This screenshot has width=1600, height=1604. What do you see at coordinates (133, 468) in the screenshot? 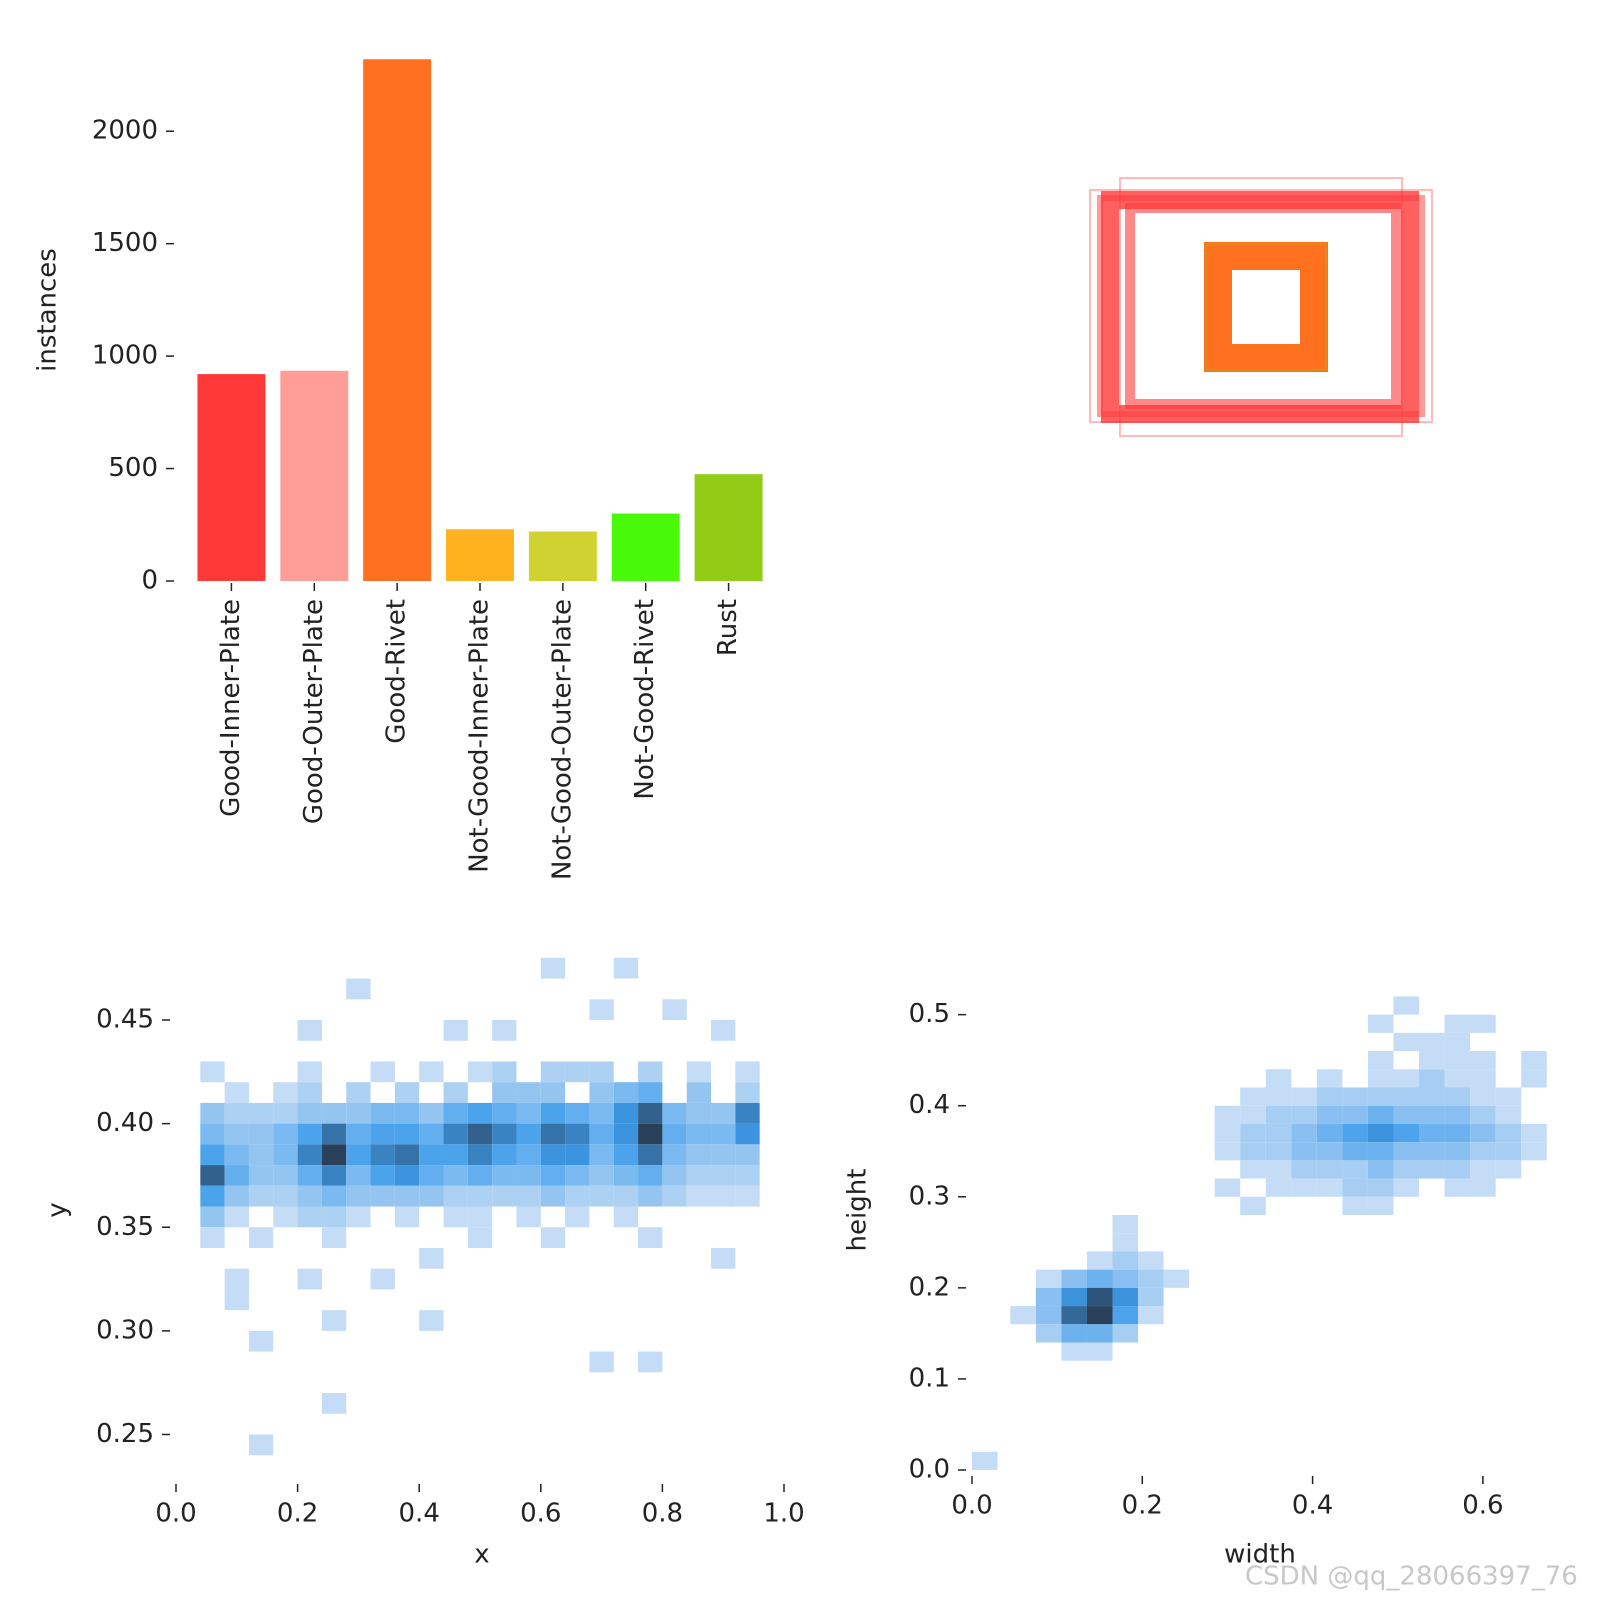
I see `y-tick-label: 500` at bounding box center [133, 468].